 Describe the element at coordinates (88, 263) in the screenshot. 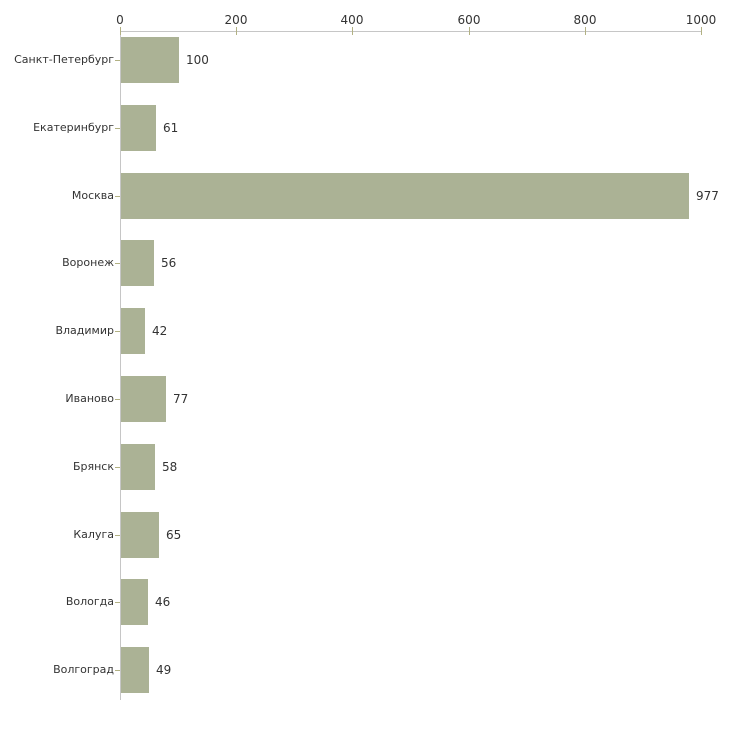

I see `category-label: Воронеж` at that location.